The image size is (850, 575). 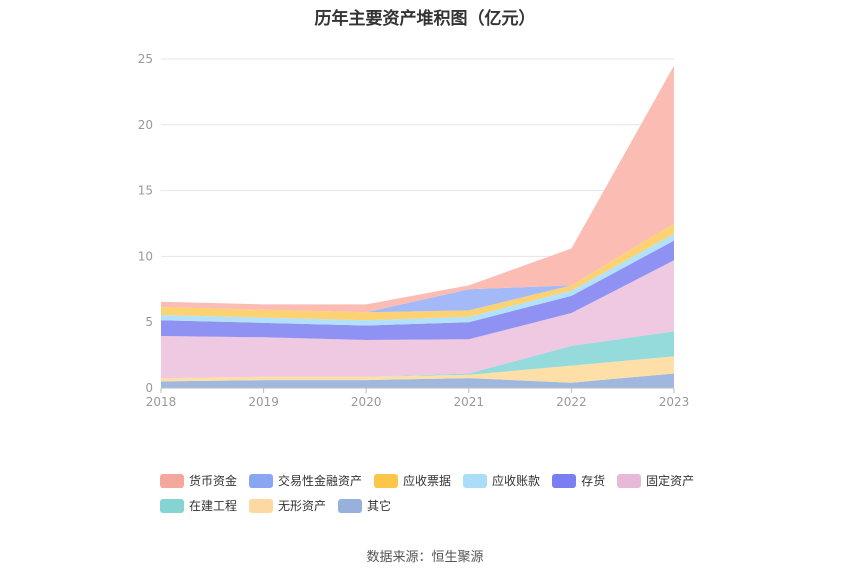 What do you see at coordinates (145, 59) in the screenshot?
I see `y-tick-label: 25` at bounding box center [145, 59].